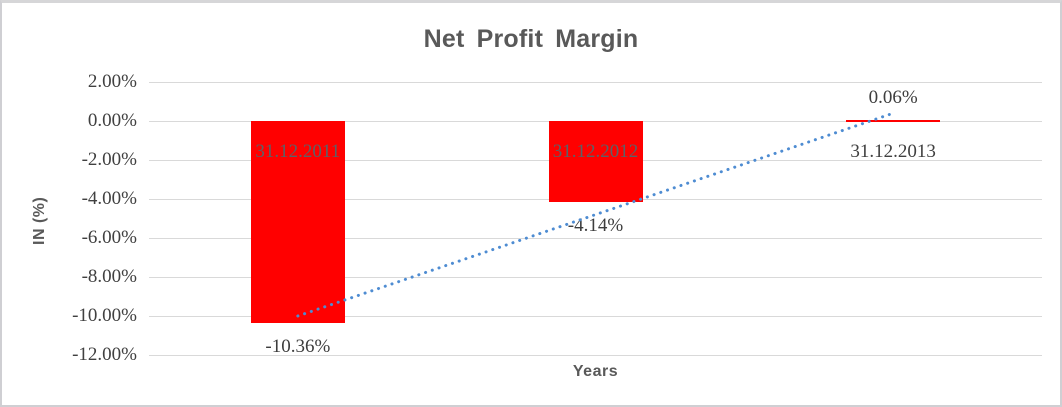 This screenshot has height=407, width=1062. What do you see at coordinates (109, 276) in the screenshot?
I see `y-tick-label: -8.00%` at bounding box center [109, 276].